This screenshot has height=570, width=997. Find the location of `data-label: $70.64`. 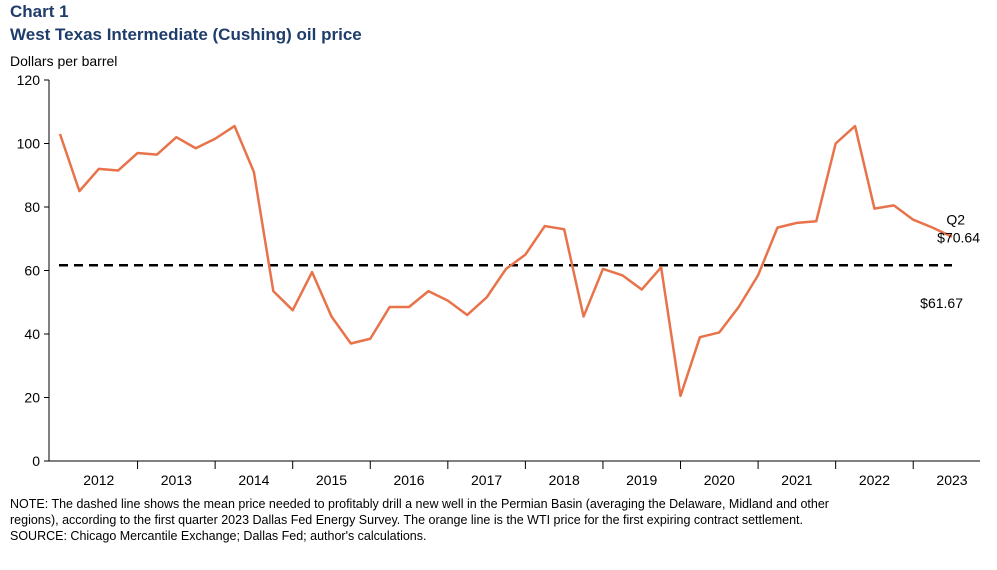

data-label: $70.64 is located at coordinates (958, 238).